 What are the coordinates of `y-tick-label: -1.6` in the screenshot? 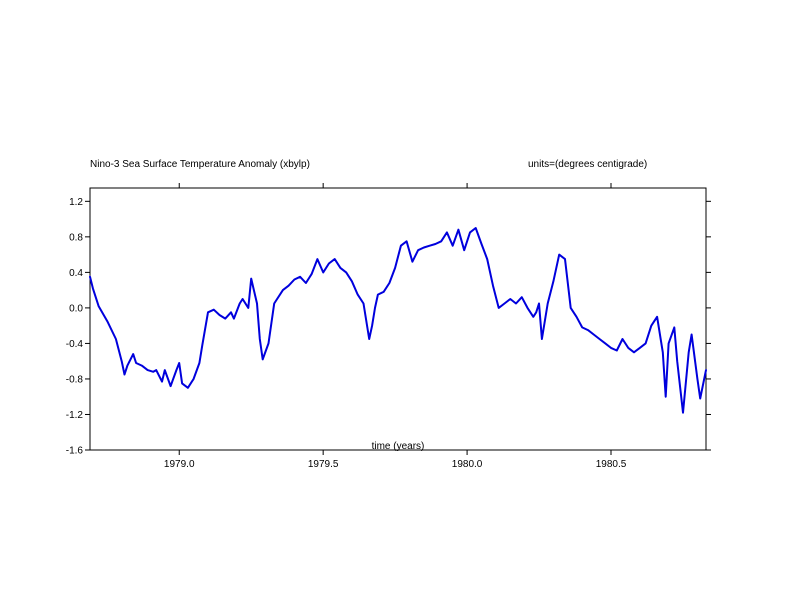 It's located at (75, 451).